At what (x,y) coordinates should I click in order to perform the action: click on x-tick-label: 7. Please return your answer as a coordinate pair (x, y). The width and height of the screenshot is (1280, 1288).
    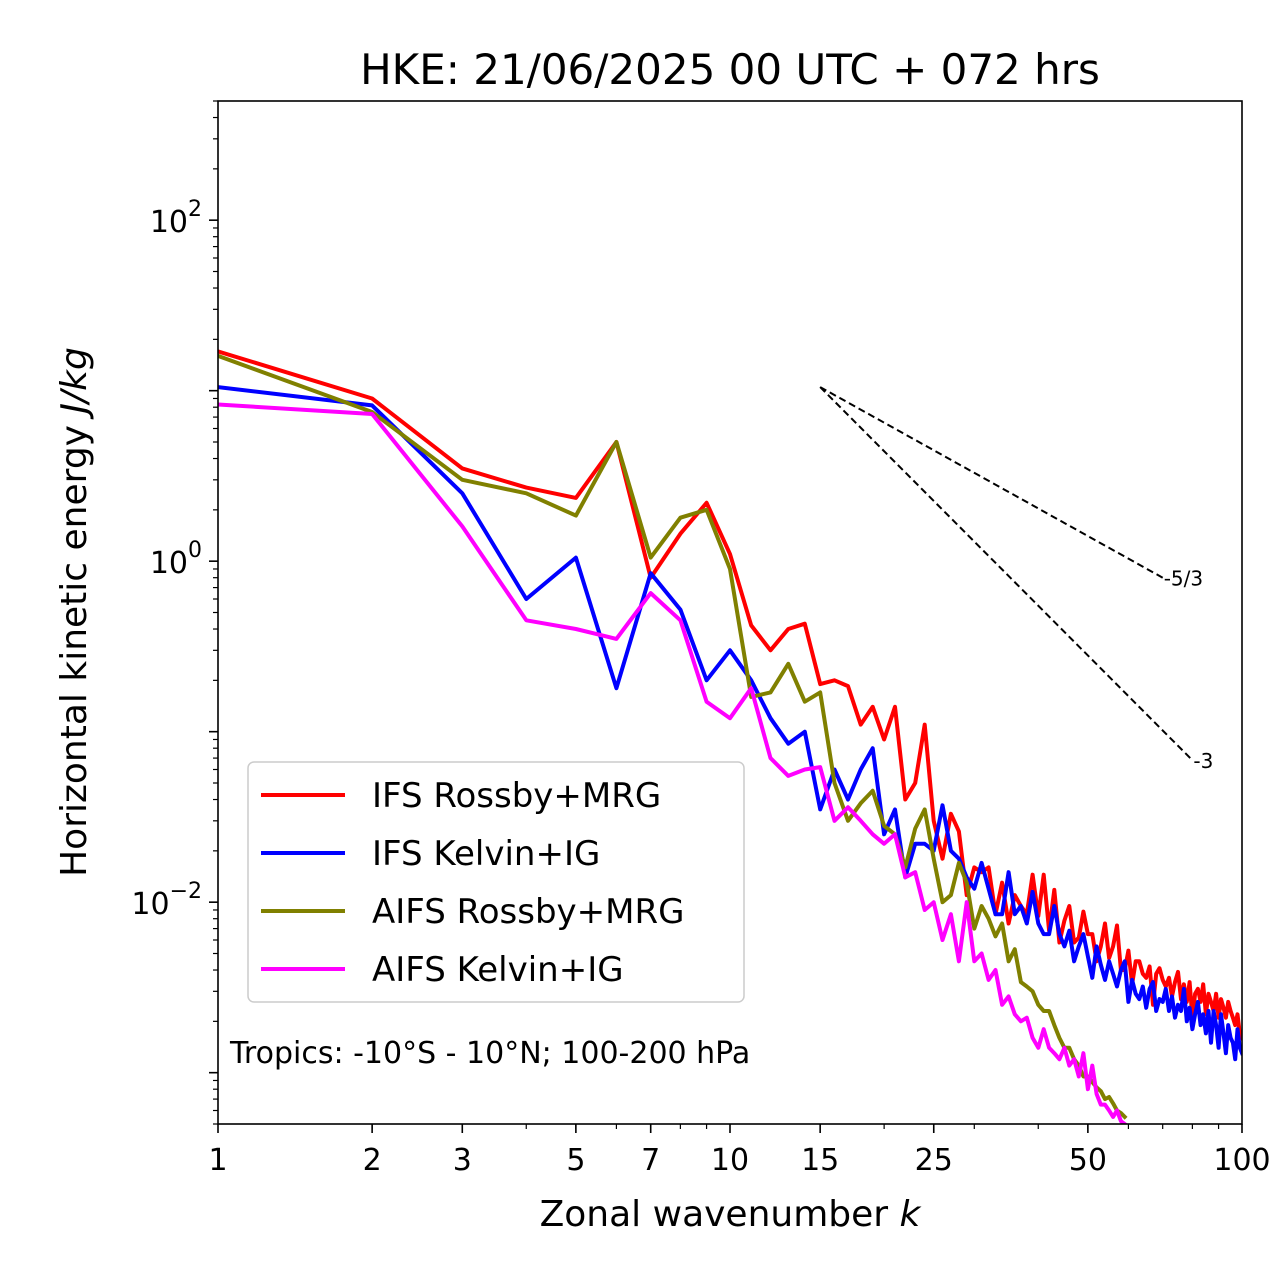
    Looking at the image, I should click on (650, 1160).